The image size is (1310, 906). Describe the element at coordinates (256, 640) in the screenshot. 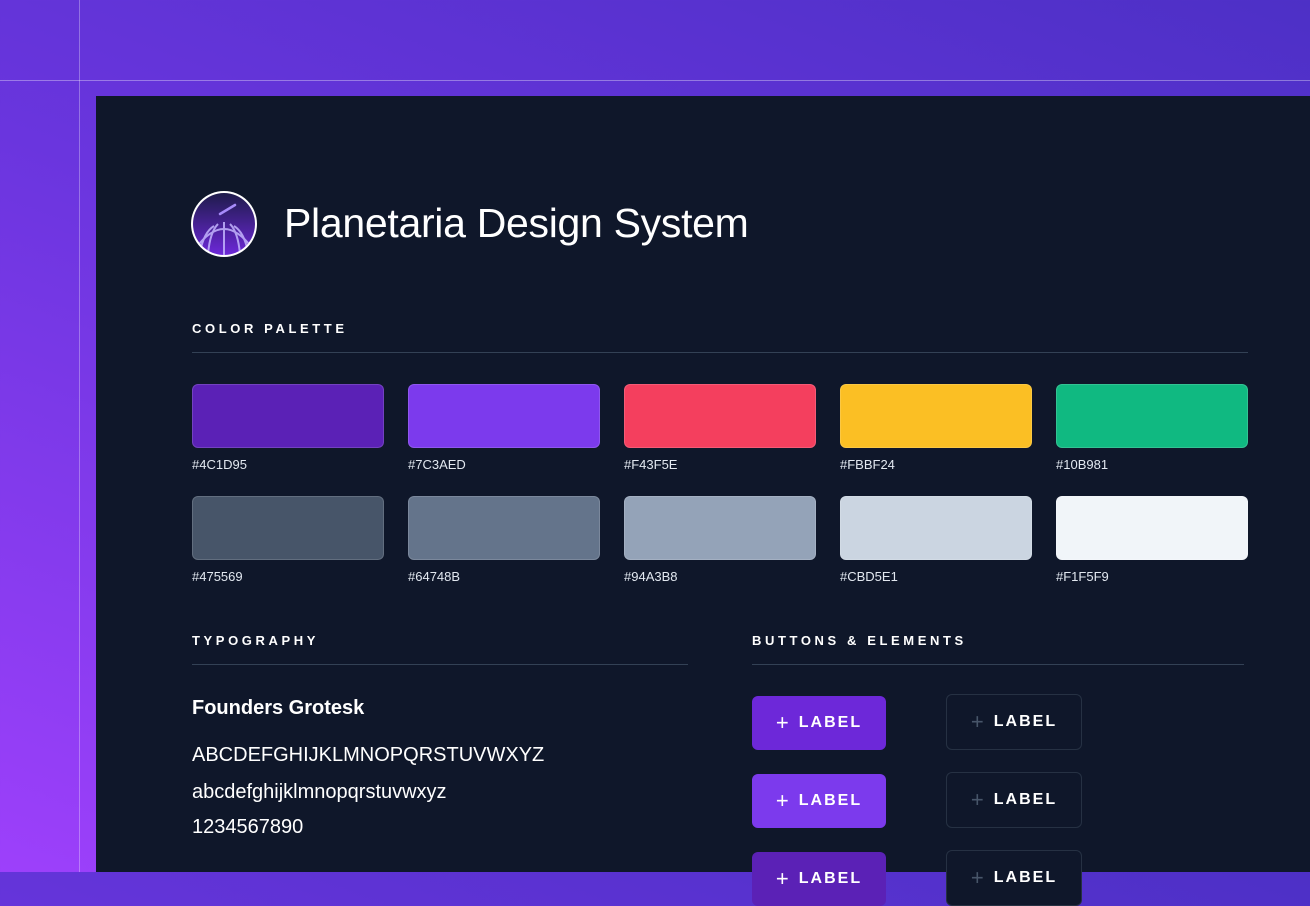

I see `typography-heading: TYPOGRAPHY` at that location.